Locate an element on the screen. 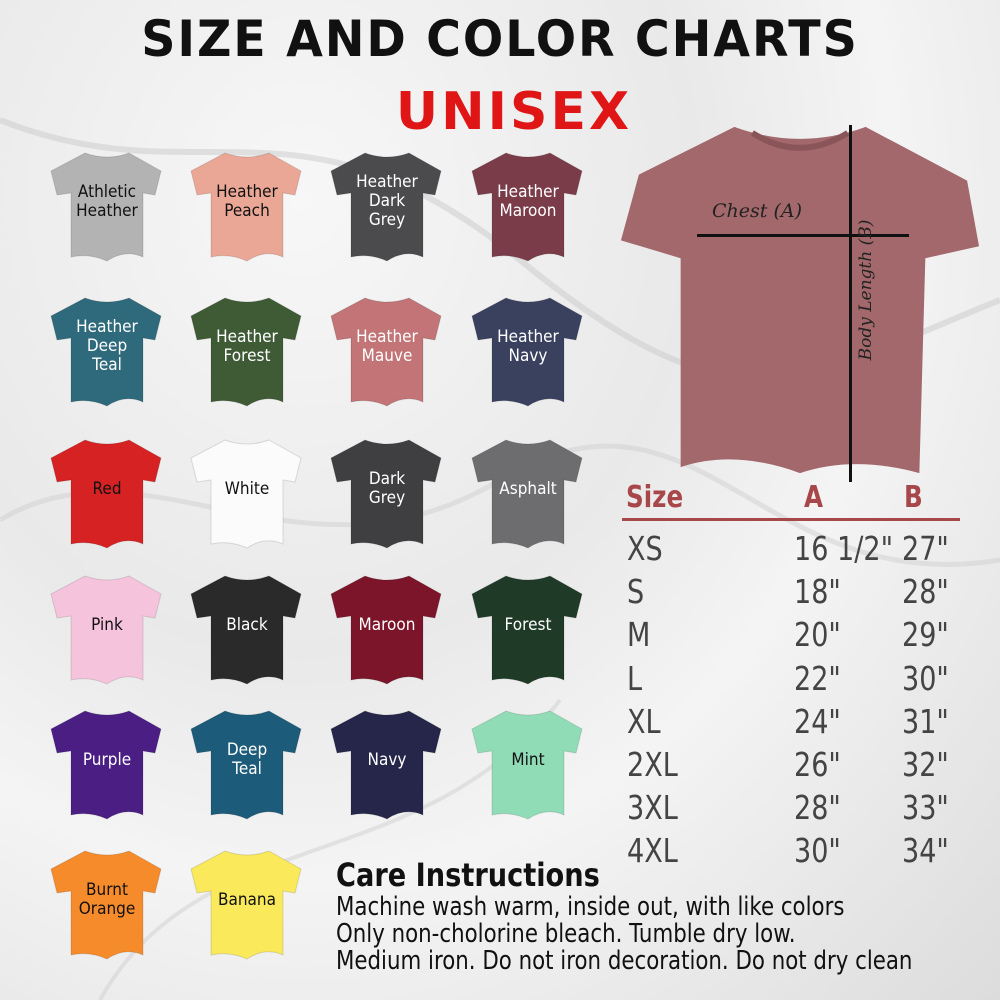 The width and height of the screenshot is (1000, 1000). color-swatch: Black is located at coordinates (247, 630).